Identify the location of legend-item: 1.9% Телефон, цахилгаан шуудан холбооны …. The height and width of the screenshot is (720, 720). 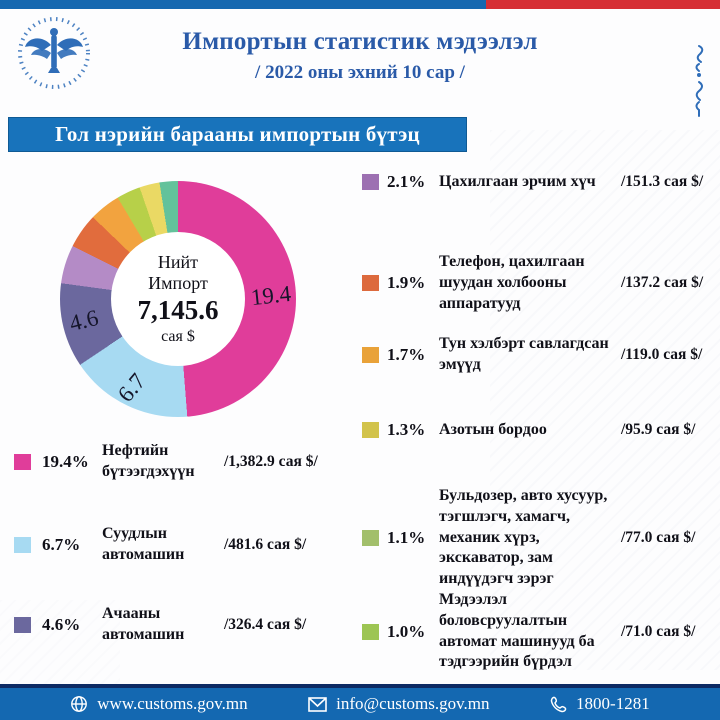
(537, 283).